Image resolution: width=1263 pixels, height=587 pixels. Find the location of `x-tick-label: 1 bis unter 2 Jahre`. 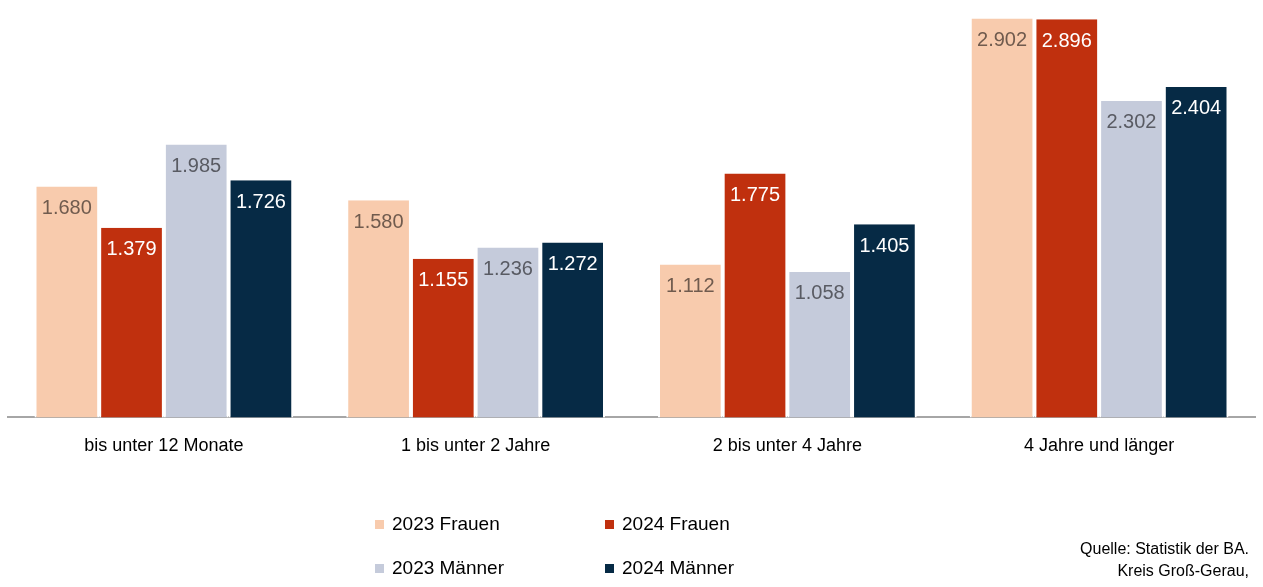

x-tick-label: 1 bis unter 2 Jahre is located at coordinates (476, 445).